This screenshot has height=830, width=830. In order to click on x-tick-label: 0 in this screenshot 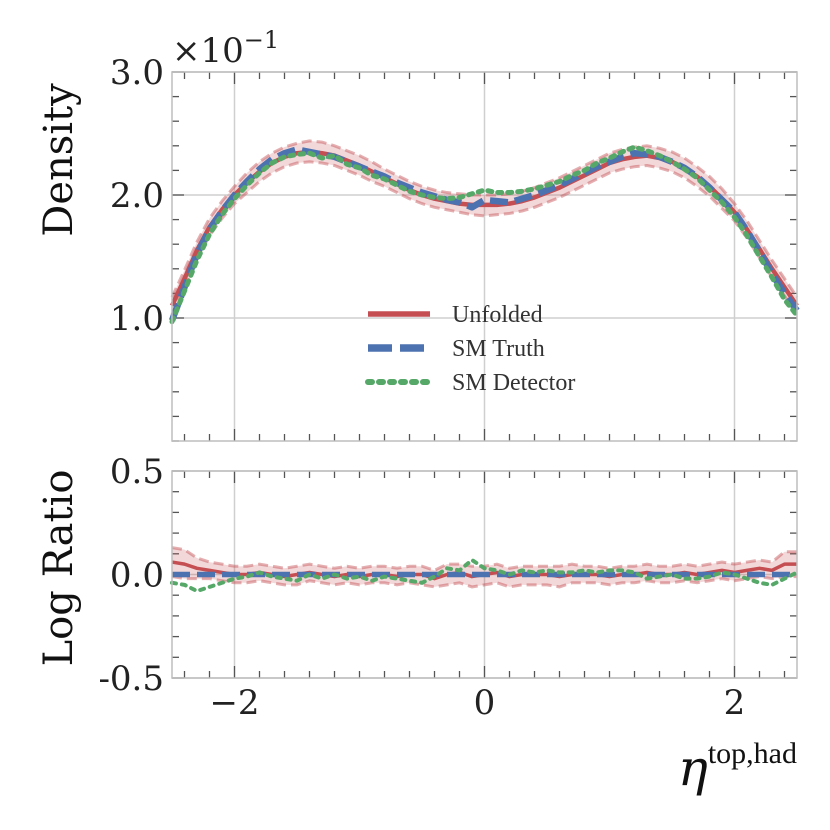, I will do `click(485, 703)`.